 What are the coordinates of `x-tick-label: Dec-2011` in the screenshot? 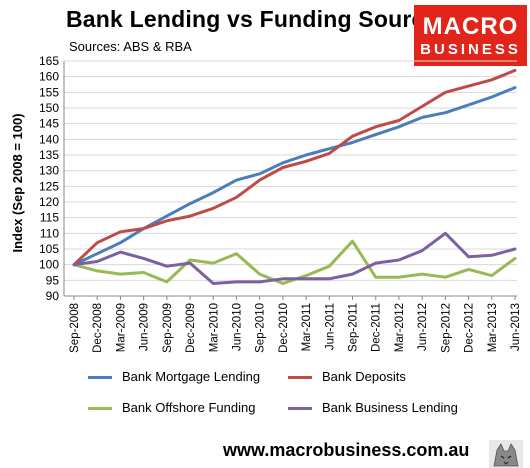 It's located at (377, 327).